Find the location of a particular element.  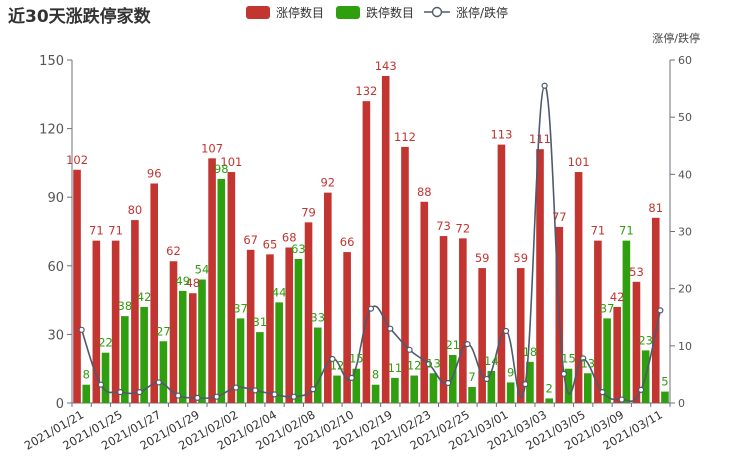

legend-swatch-limit-down is located at coordinates (348, 12).